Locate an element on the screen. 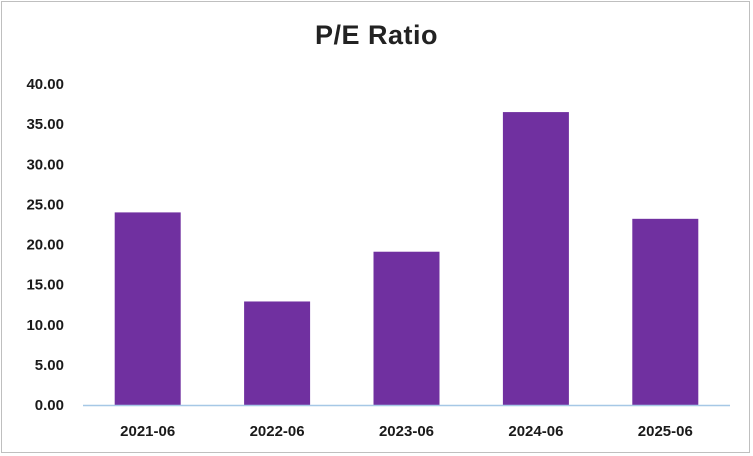  x-tick-label: 2024-06 is located at coordinates (535, 431).